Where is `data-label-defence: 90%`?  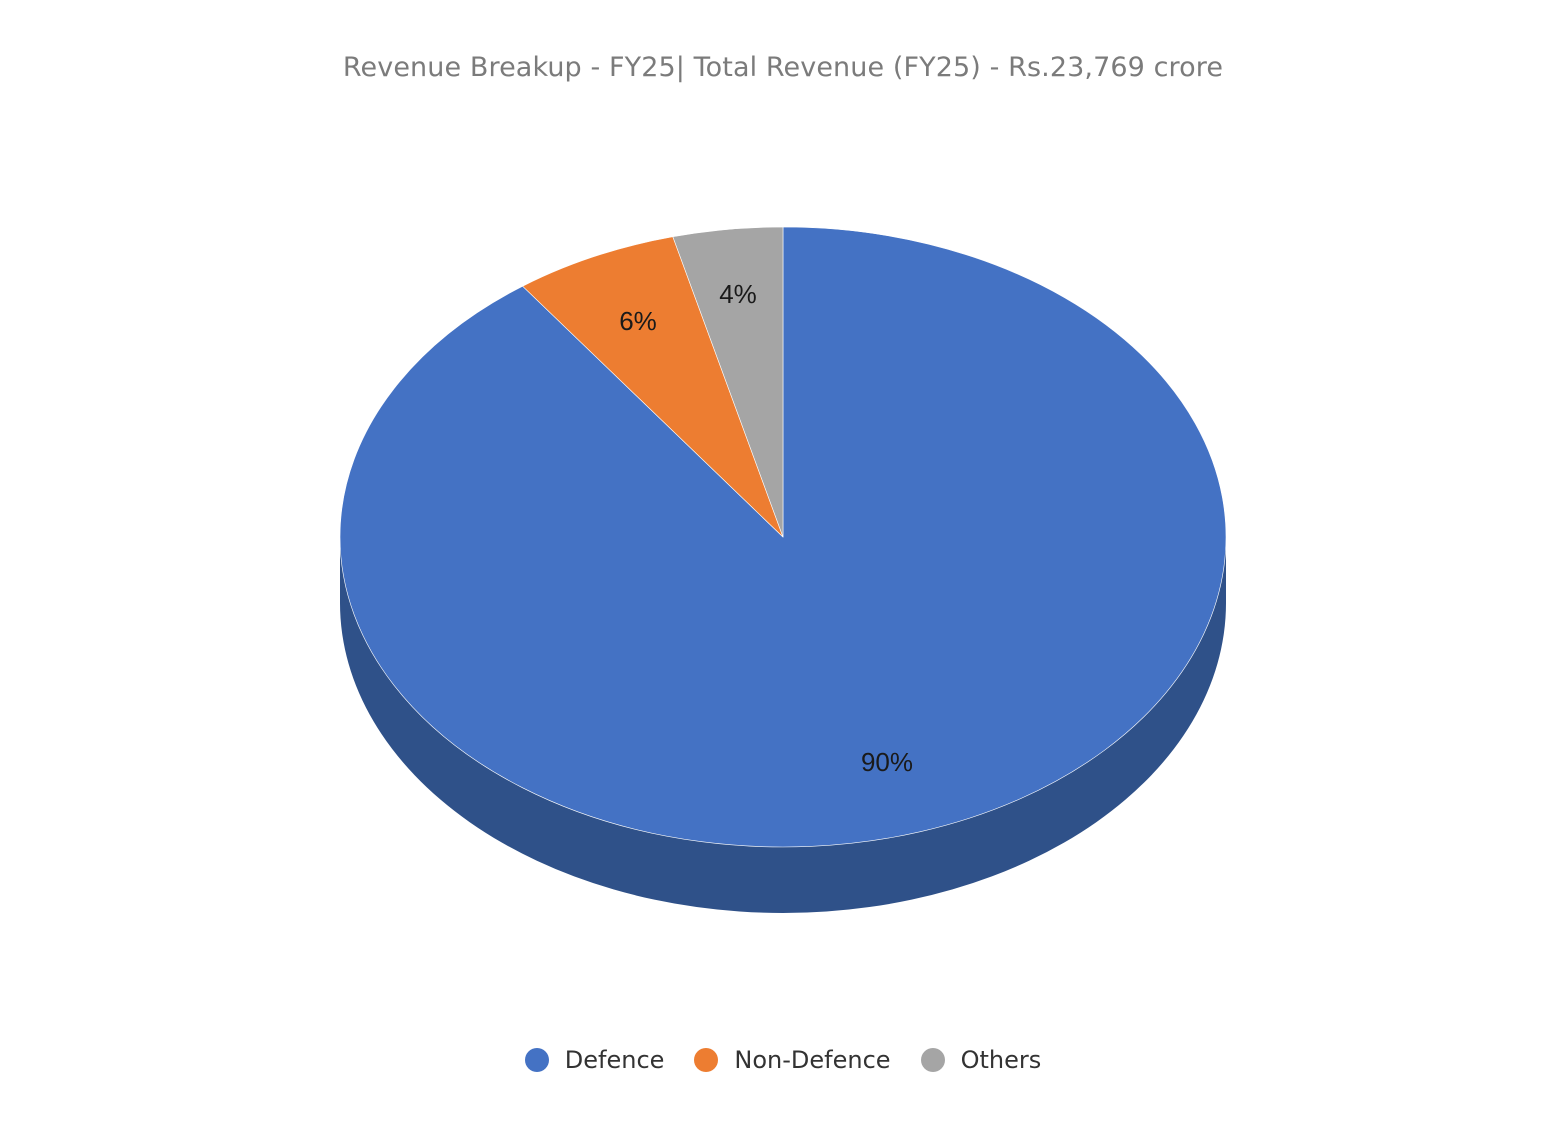 data-label-defence: 90% is located at coordinates (887, 762).